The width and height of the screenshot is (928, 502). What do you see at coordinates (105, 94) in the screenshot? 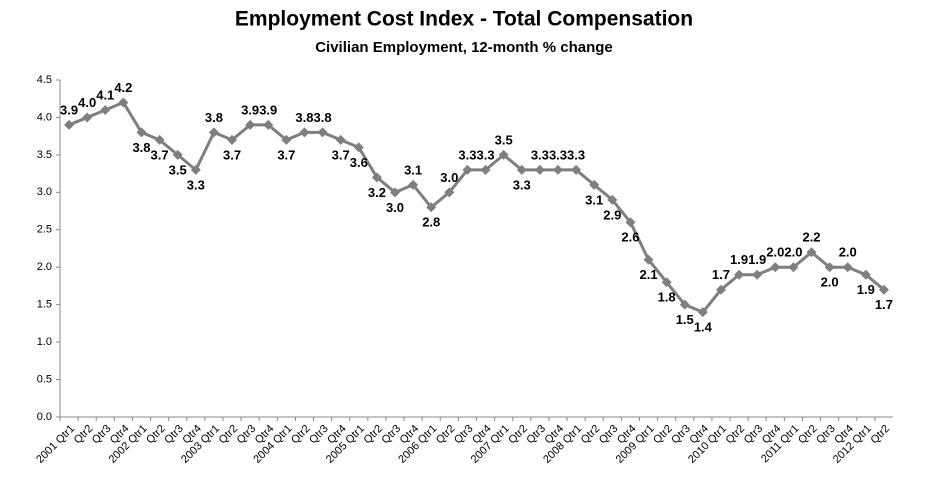
I see `value-label: 4.1` at bounding box center [105, 94].